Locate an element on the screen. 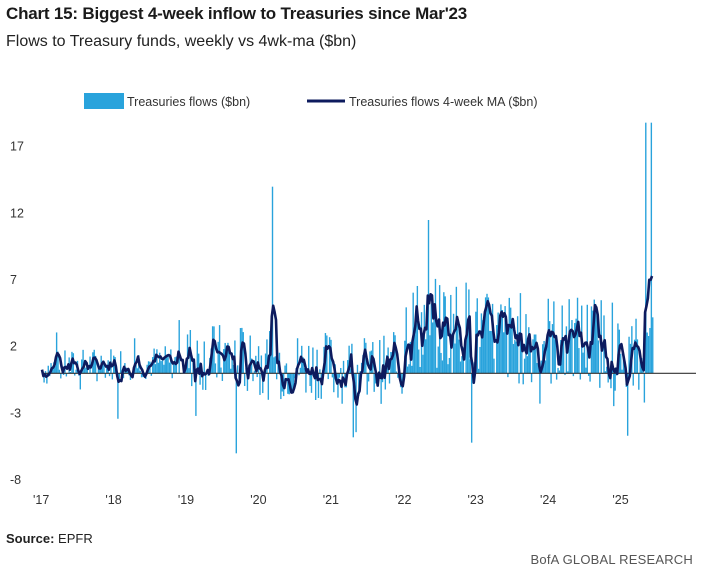 Image resolution: width=701 pixels, height=572 pixels. y-tick-label: -8 is located at coordinates (15, 480).